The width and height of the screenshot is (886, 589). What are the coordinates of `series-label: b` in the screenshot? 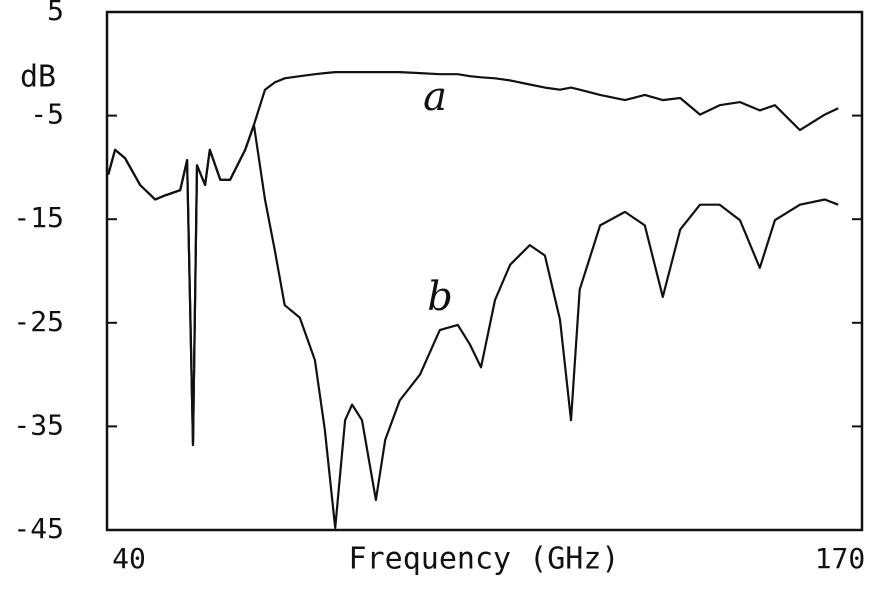 It's located at (440, 297).